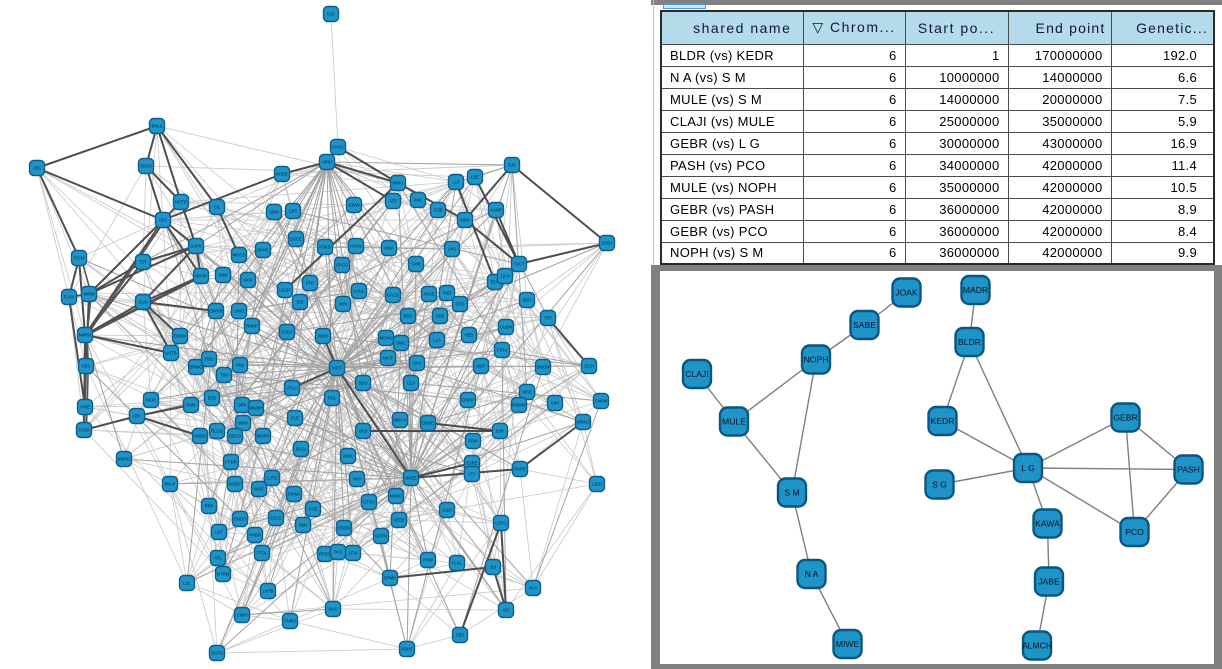 The width and height of the screenshot is (1222, 669). I want to click on svg-text: OAGC, so click(338, 147).